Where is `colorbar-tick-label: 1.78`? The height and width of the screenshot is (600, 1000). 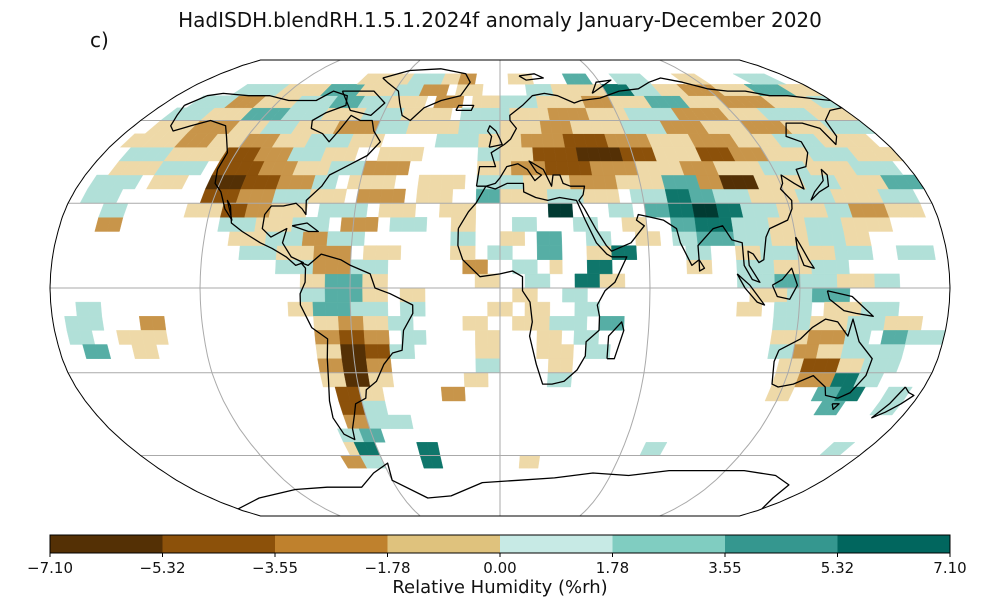
colorbar-tick-label: 1.78 is located at coordinates (612, 568).